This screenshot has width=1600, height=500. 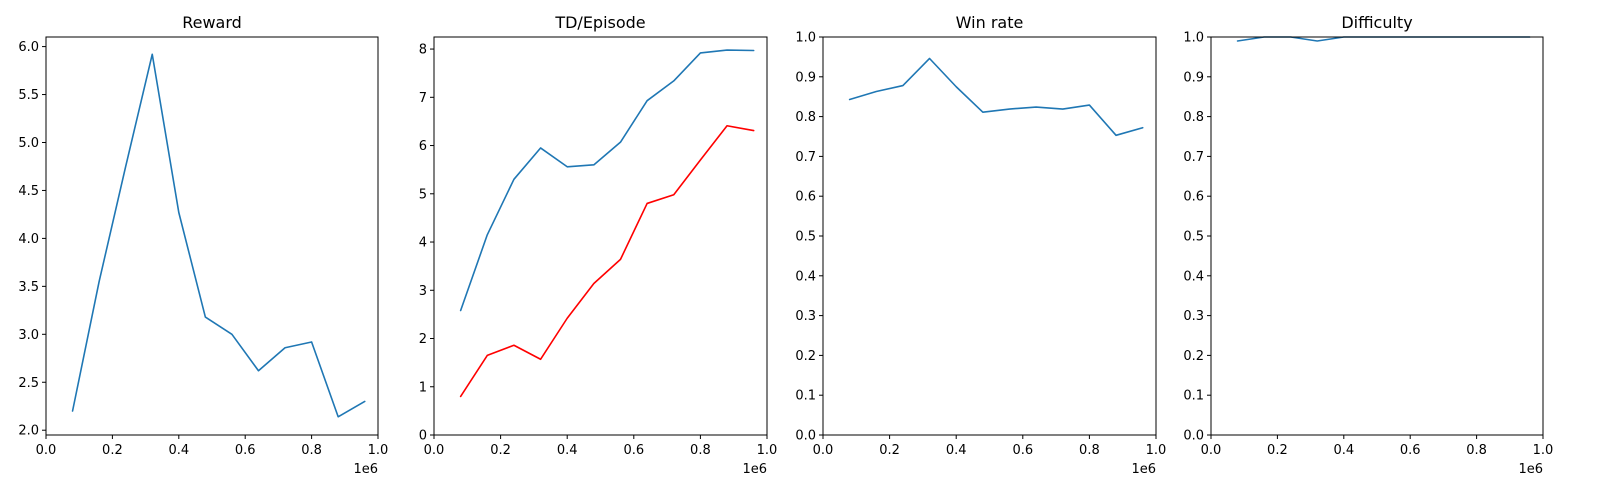 I want to click on series-line-reward, so click(x=218, y=235).